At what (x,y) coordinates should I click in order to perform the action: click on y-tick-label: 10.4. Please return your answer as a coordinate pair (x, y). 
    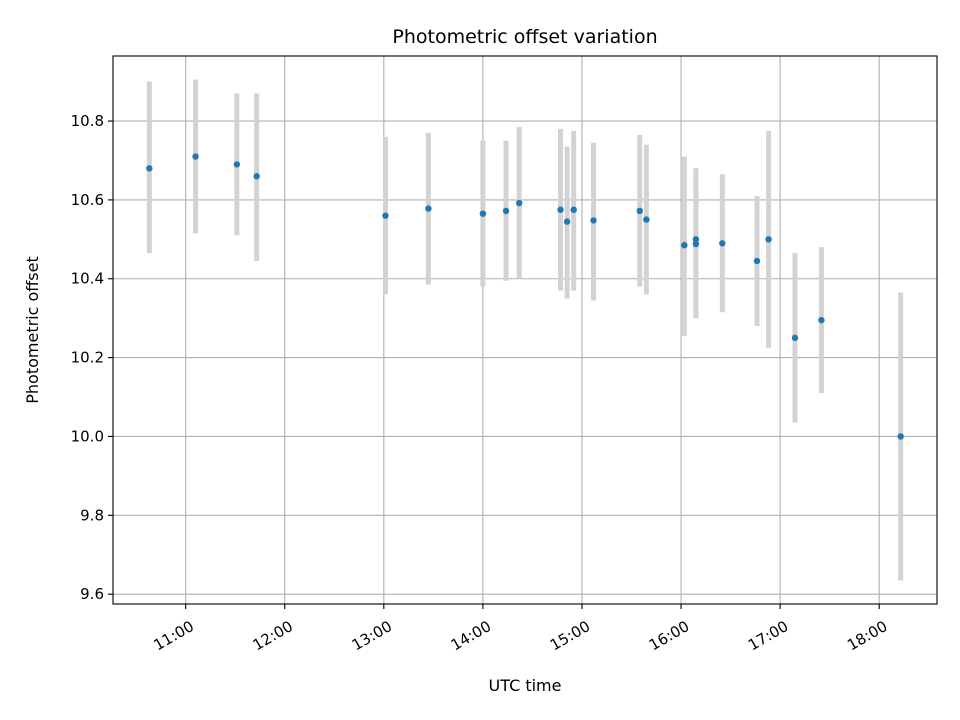
    Looking at the image, I should click on (87, 279).